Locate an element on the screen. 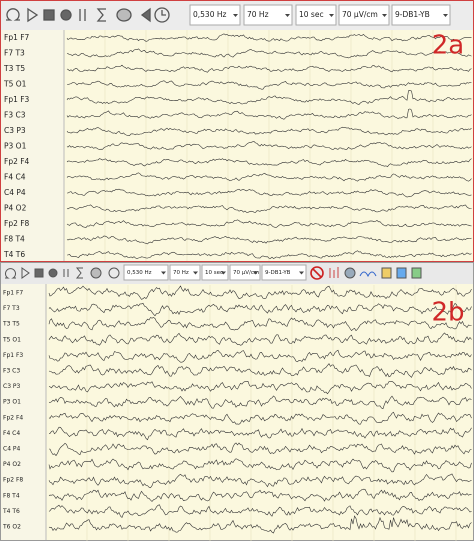 The width and height of the screenshot is (474, 541). channel-label: T6 O2 is located at coordinates (11, 527).